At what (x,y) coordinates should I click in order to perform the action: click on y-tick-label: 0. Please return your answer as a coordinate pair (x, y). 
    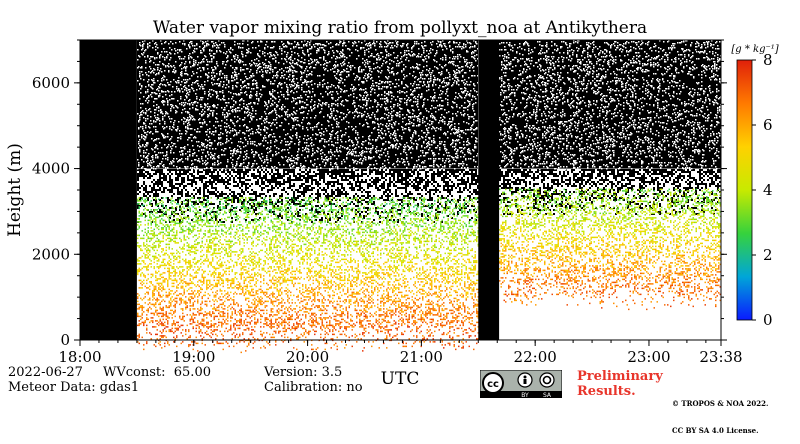
    Looking at the image, I should click on (65, 340).